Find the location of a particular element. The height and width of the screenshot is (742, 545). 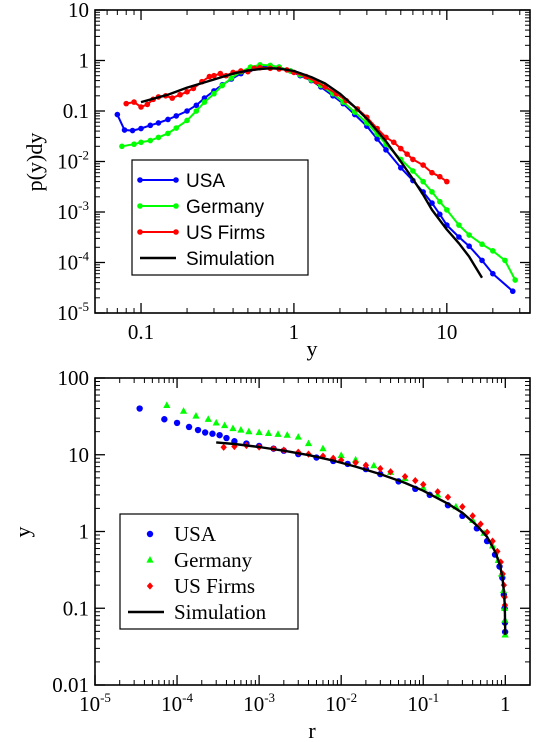

y-tick-label: 0.01 is located at coordinates (70, 685).